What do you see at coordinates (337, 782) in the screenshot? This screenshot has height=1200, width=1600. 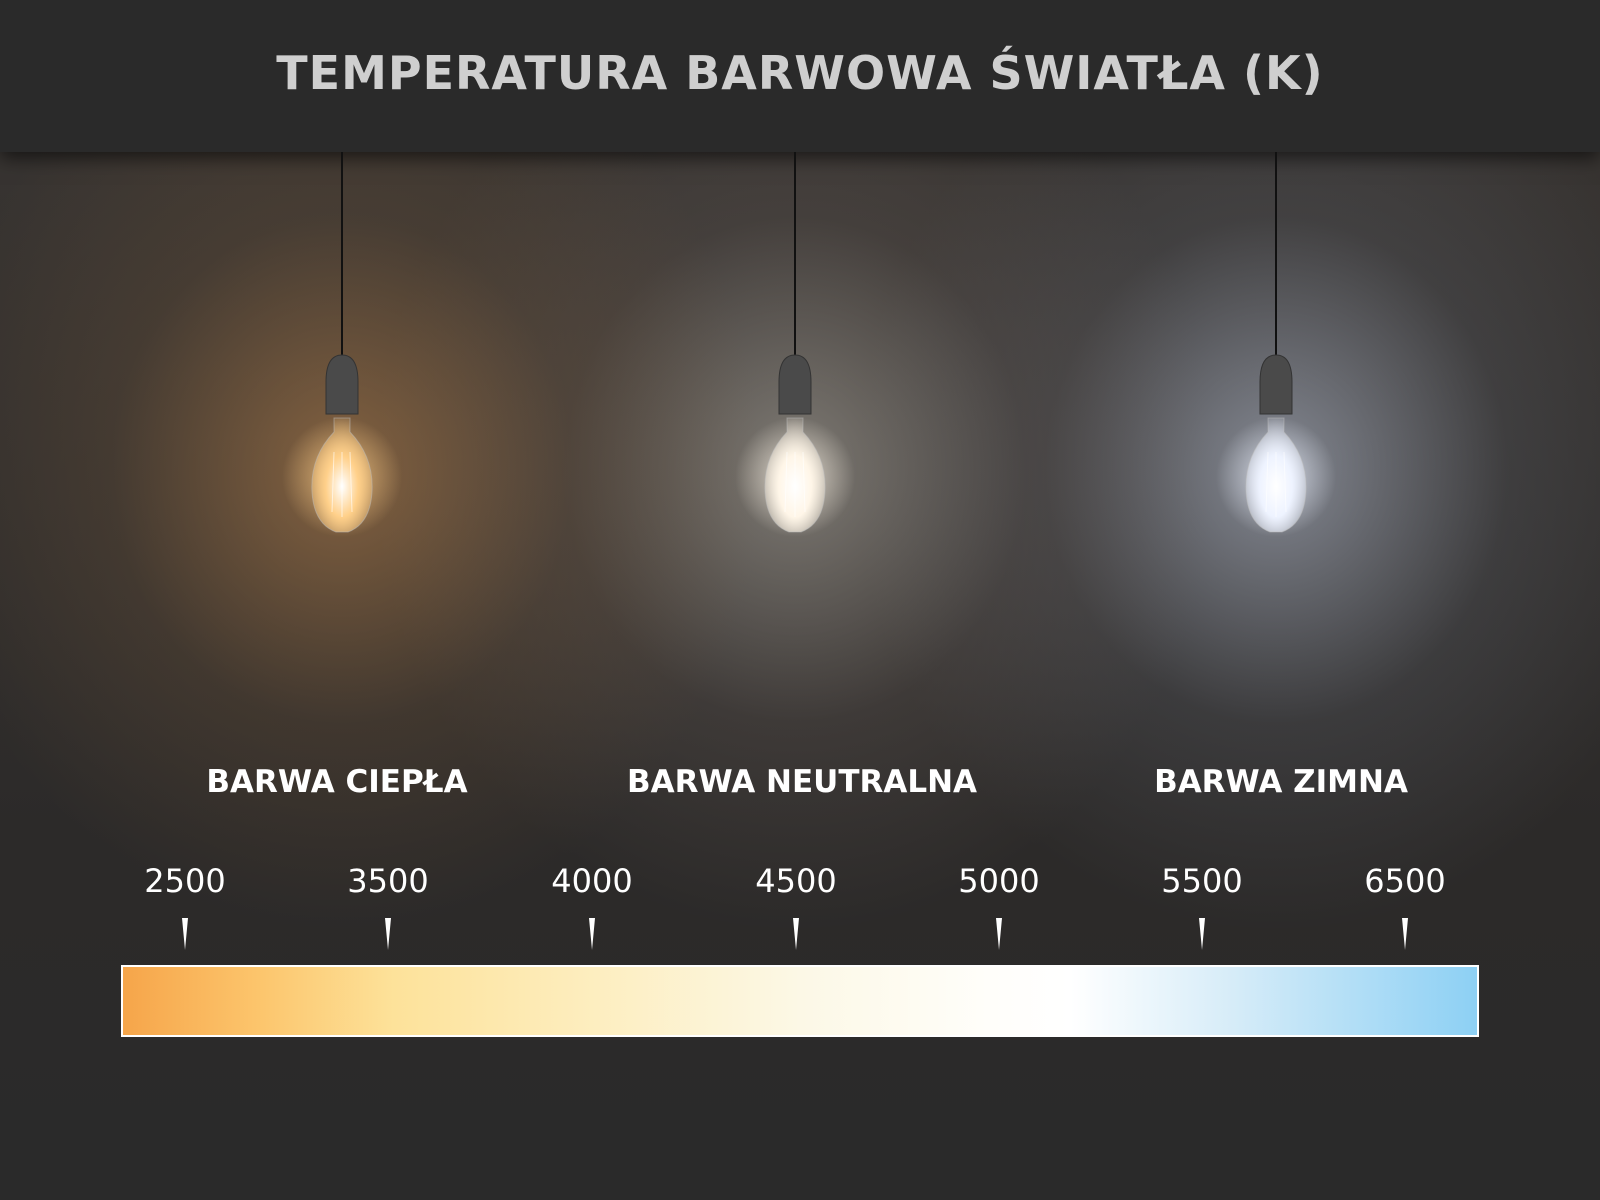 I see `label-warm: BARWA CIEPŁA` at bounding box center [337, 782].